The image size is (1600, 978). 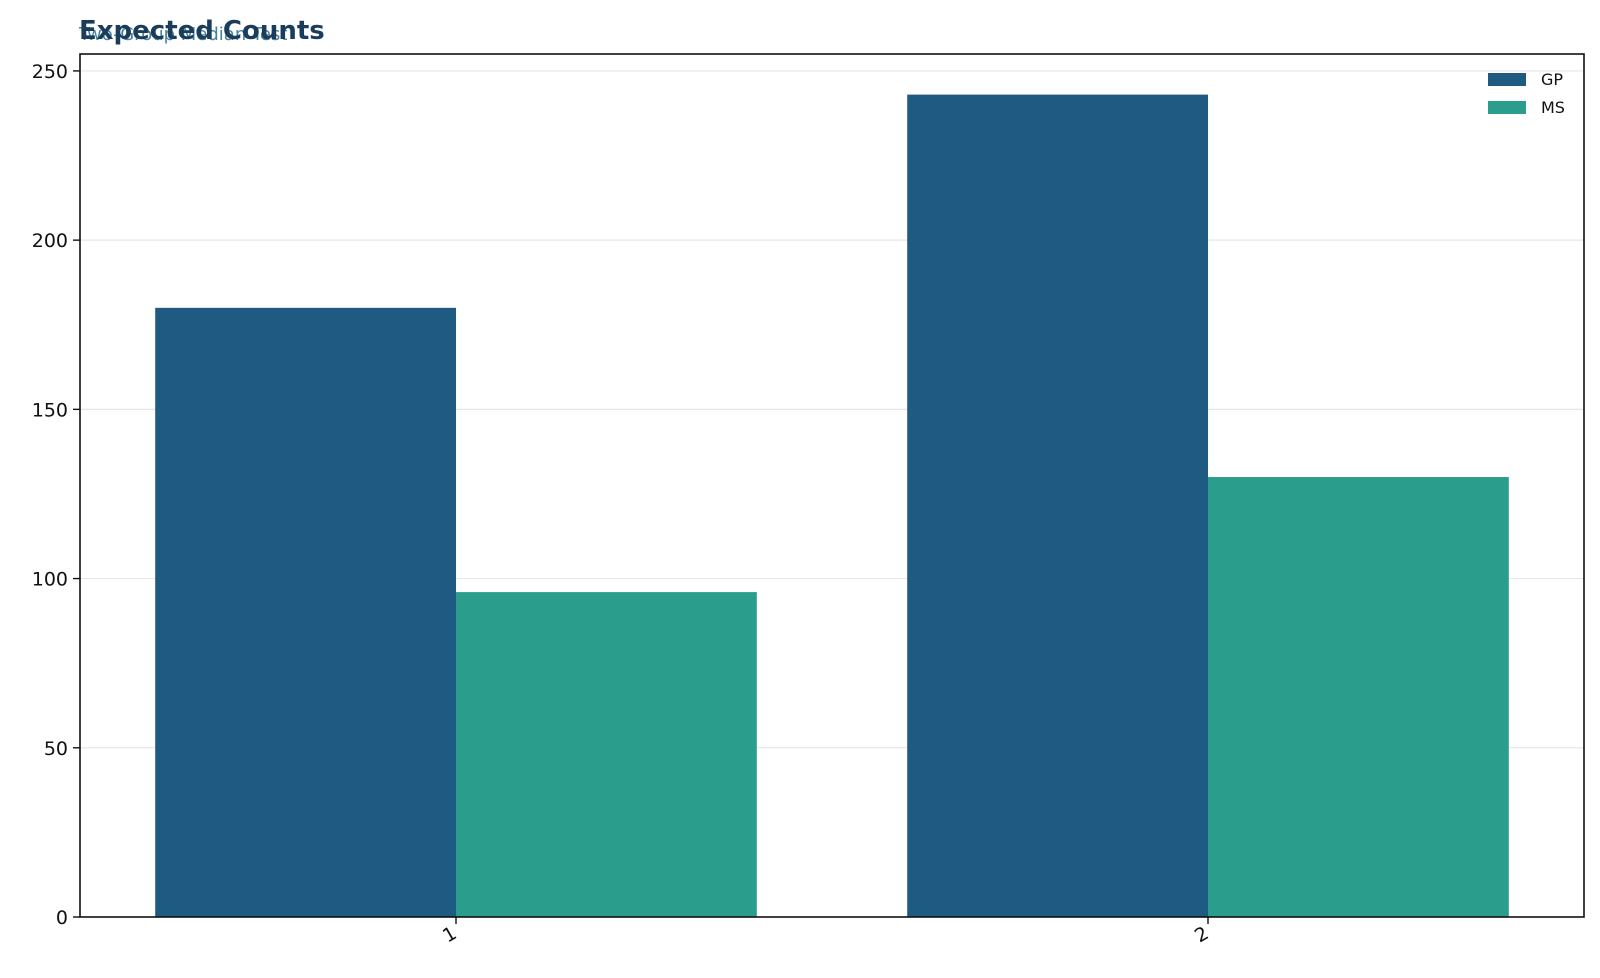 I want to click on legend-label-gp: GP, so click(x=1552, y=79).